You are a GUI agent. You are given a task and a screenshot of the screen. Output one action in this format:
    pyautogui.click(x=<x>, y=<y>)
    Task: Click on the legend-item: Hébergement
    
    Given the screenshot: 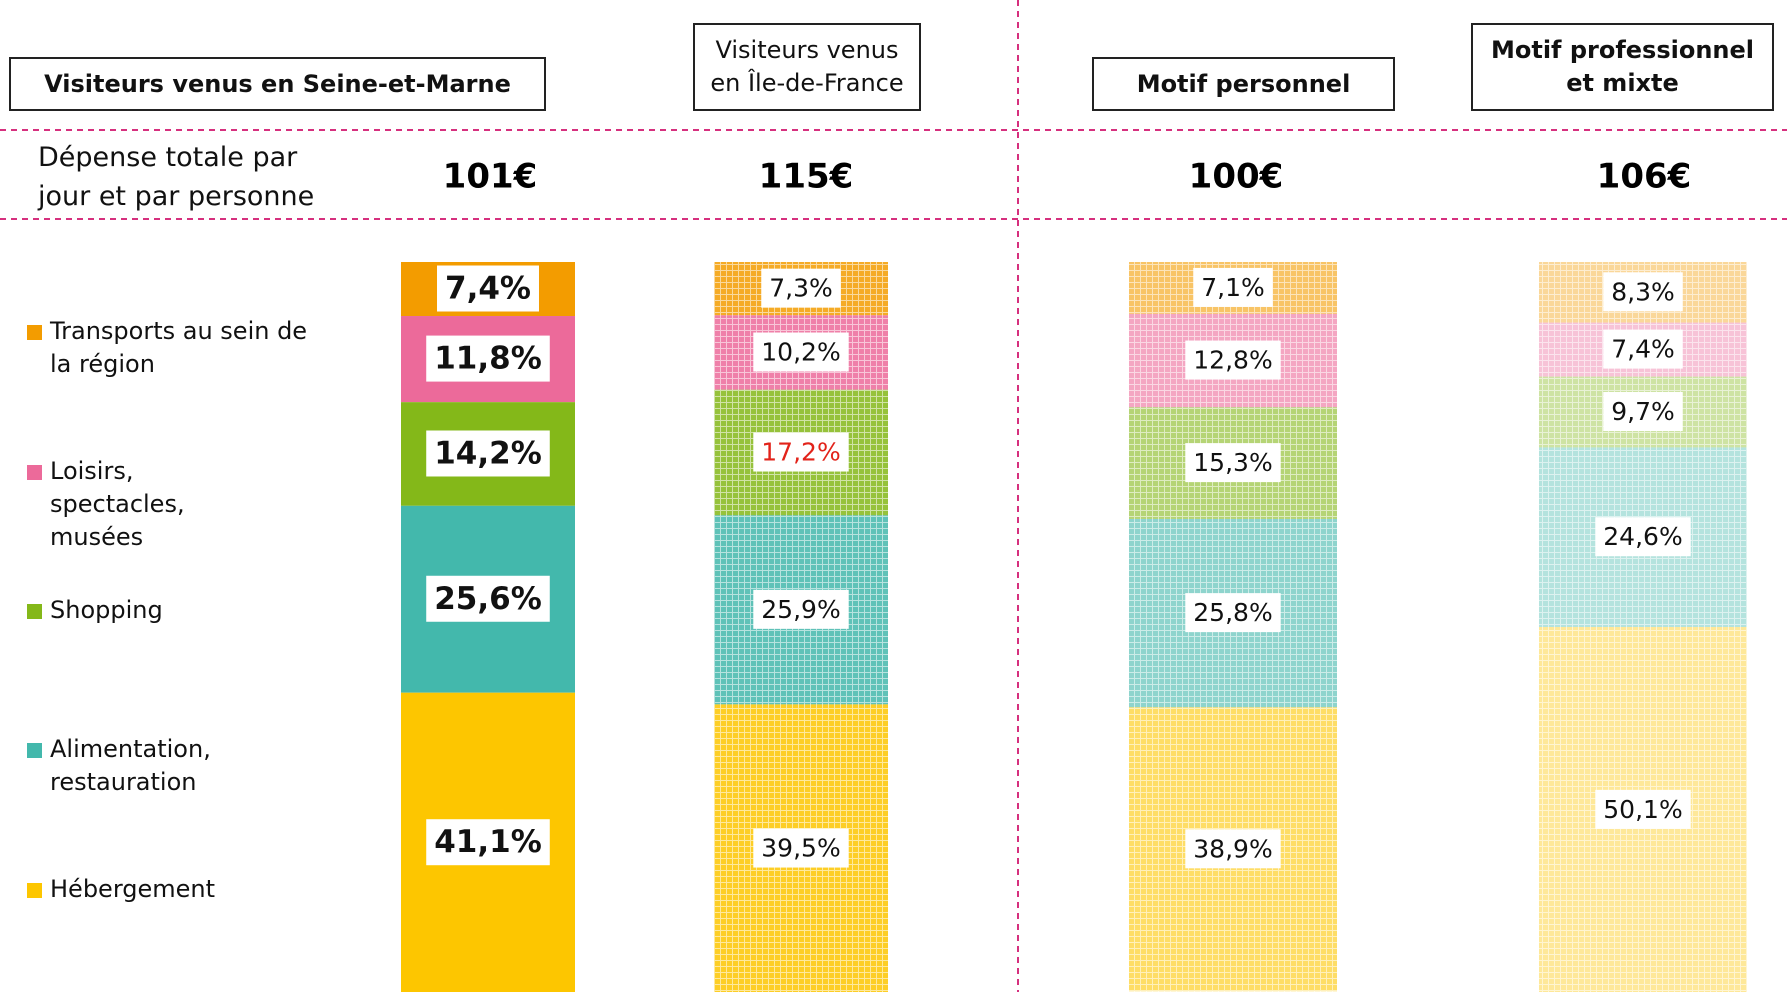 What is the action you would take?
    pyautogui.click(x=172, y=889)
    